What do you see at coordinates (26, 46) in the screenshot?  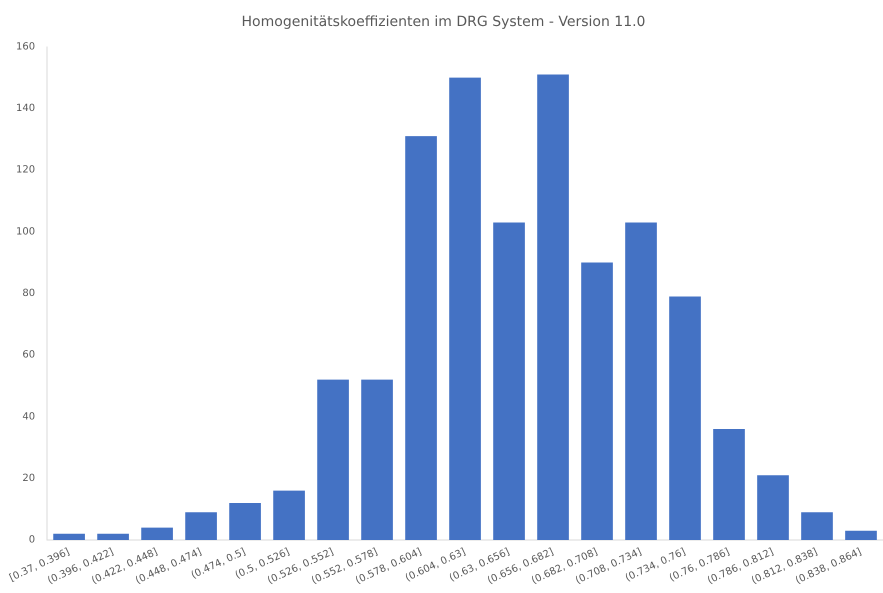 I see `y-tick-label: 160` at bounding box center [26, 46].